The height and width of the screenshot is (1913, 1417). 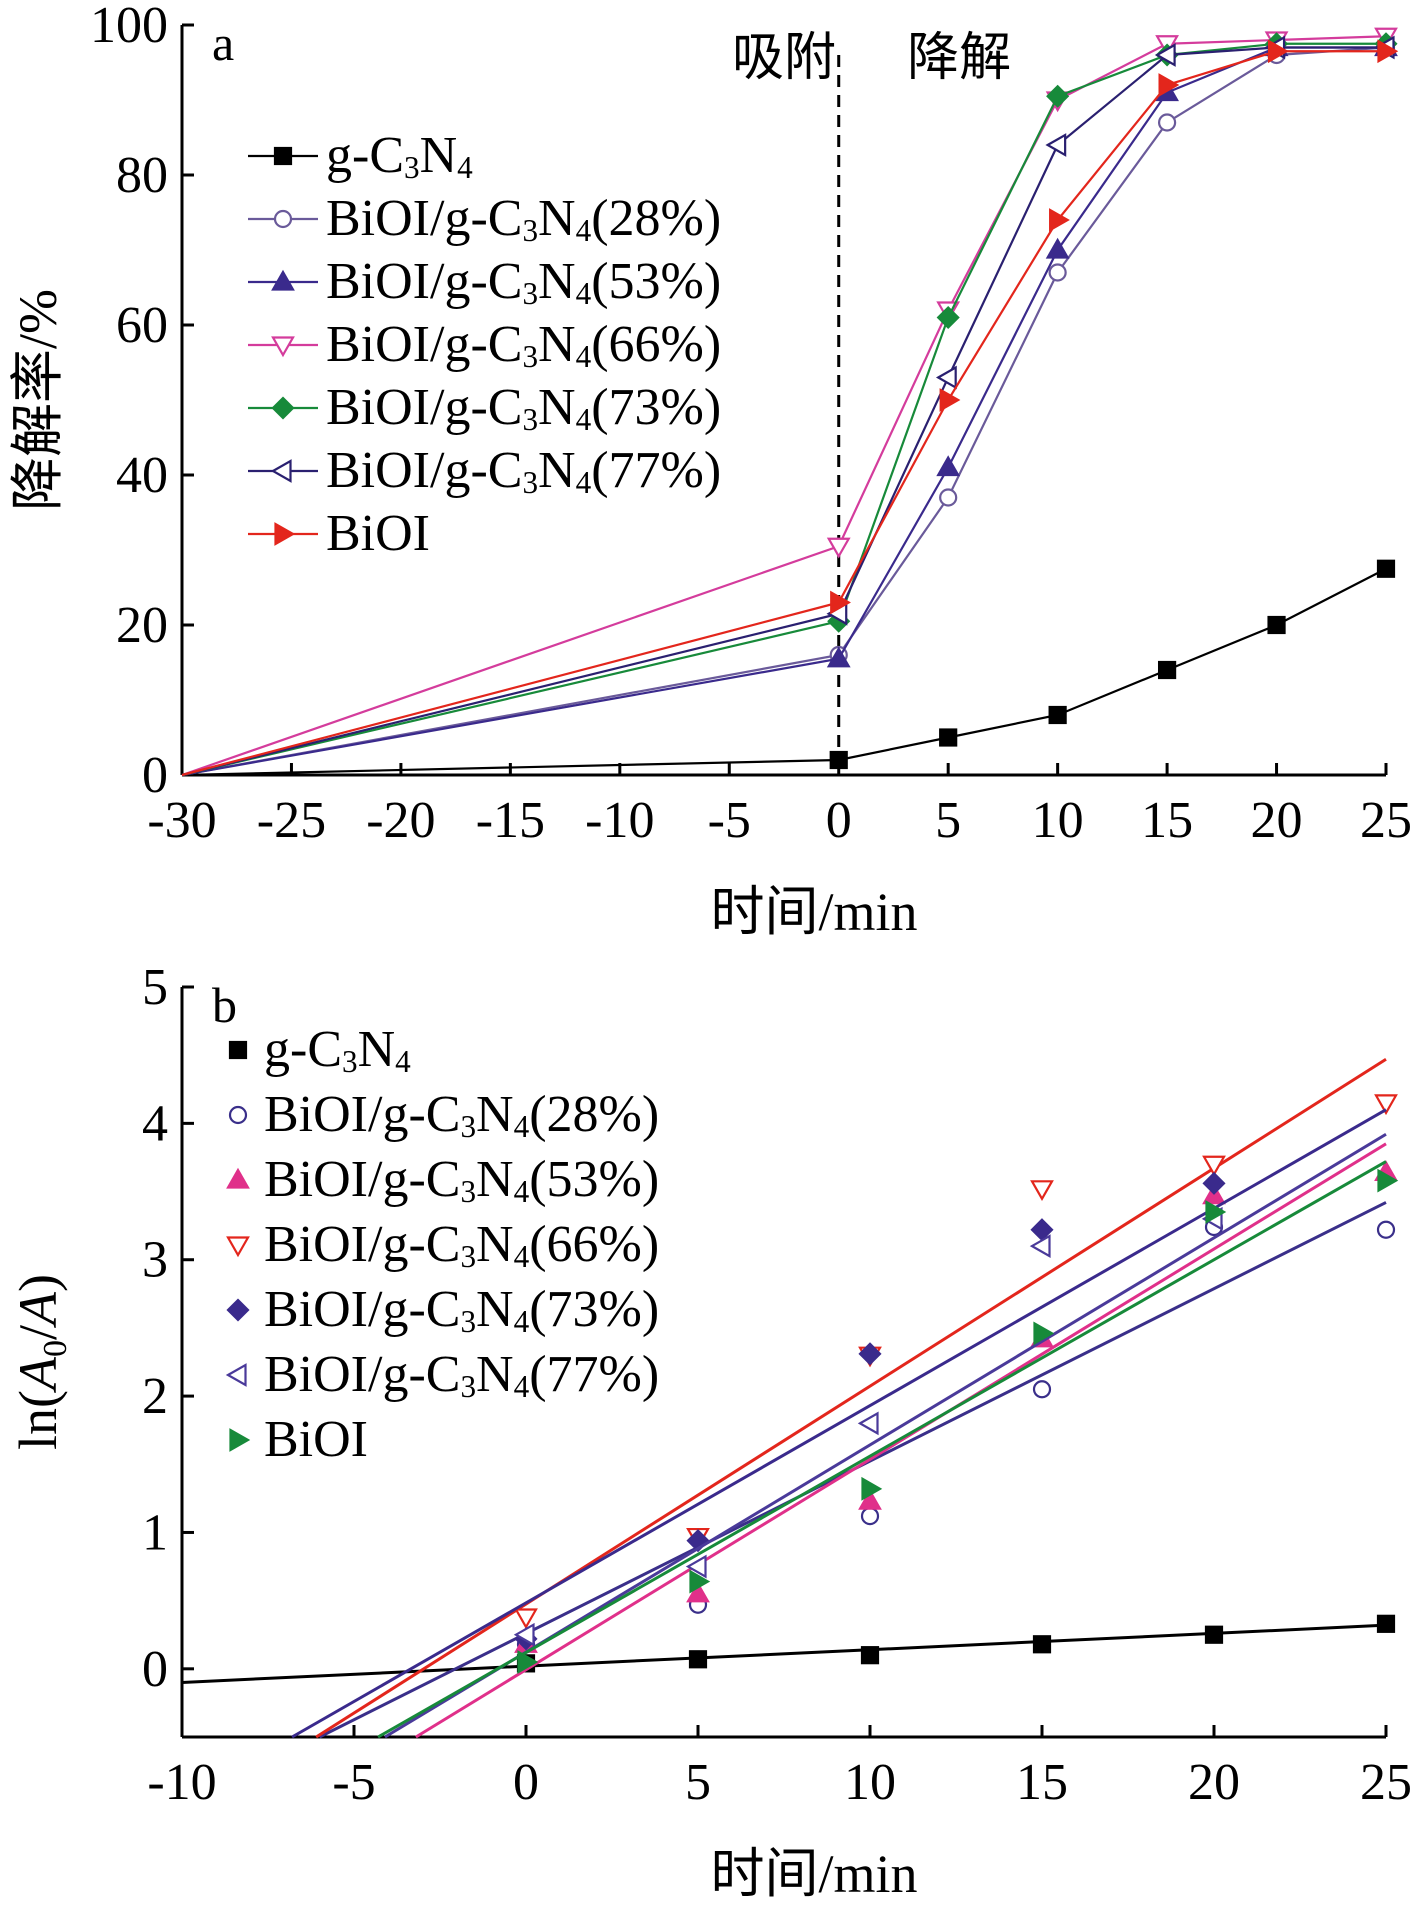 What do you see at coordinates (523, 219) in the screenshot?
I see `legend-label: BiOI/g-C3N4(28%)` at bounding box center [523, 219].